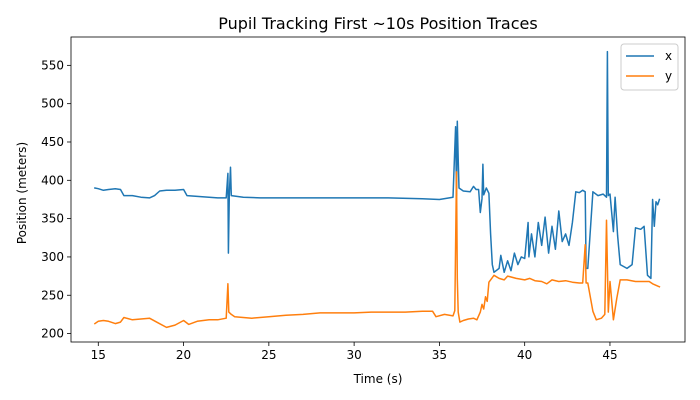 The height and width of the screenshot is (400, 700). Describe the element at coordinates (353, 355) in the screenshot. I see `x-tick-label: 30` at that location.